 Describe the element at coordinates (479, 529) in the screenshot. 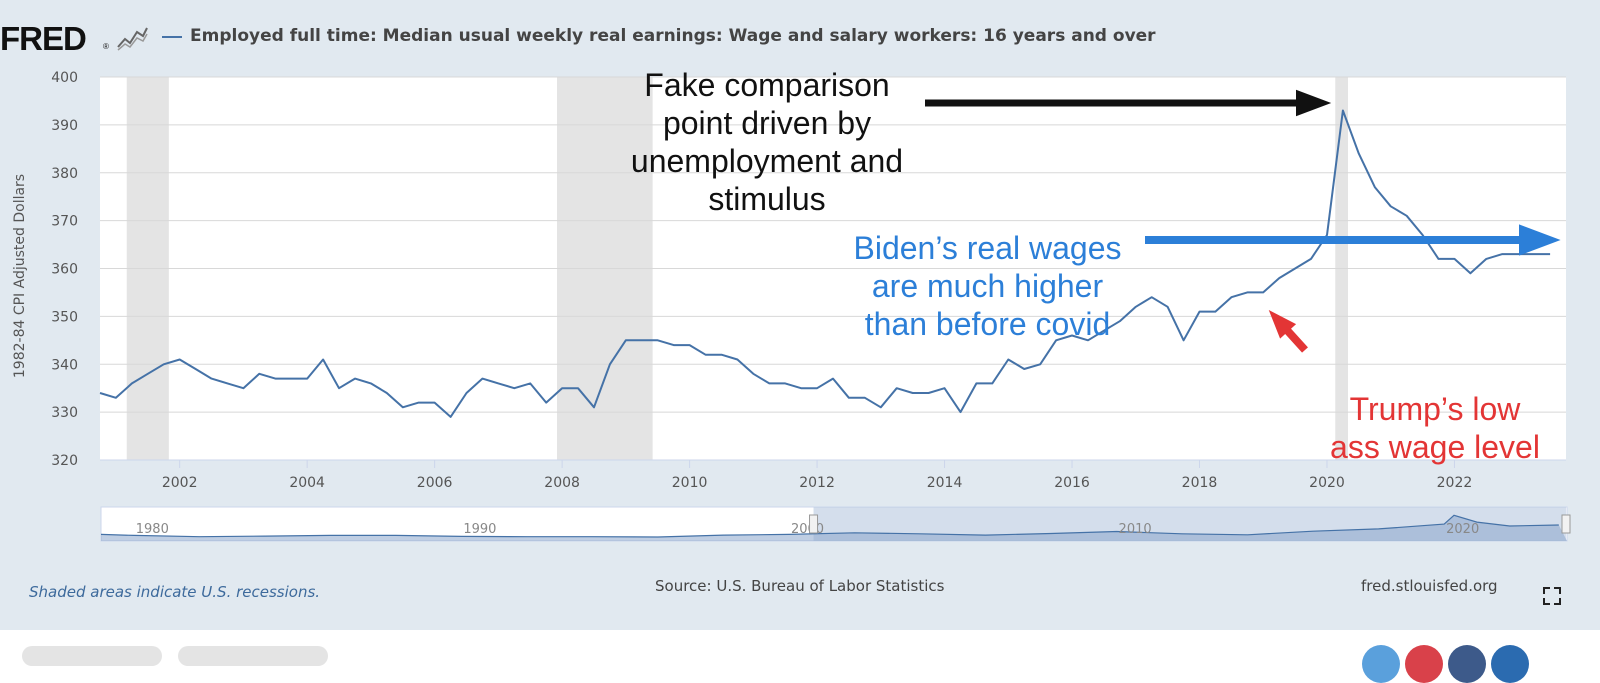

I see `navigator-year-label: 1990` at that location.